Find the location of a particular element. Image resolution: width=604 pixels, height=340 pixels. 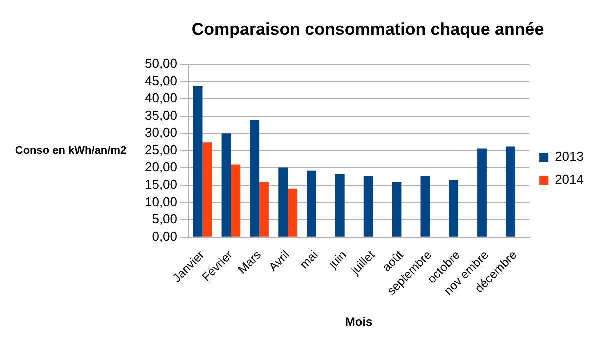

x-tick-label: juin is located at coordinates (337, 260).